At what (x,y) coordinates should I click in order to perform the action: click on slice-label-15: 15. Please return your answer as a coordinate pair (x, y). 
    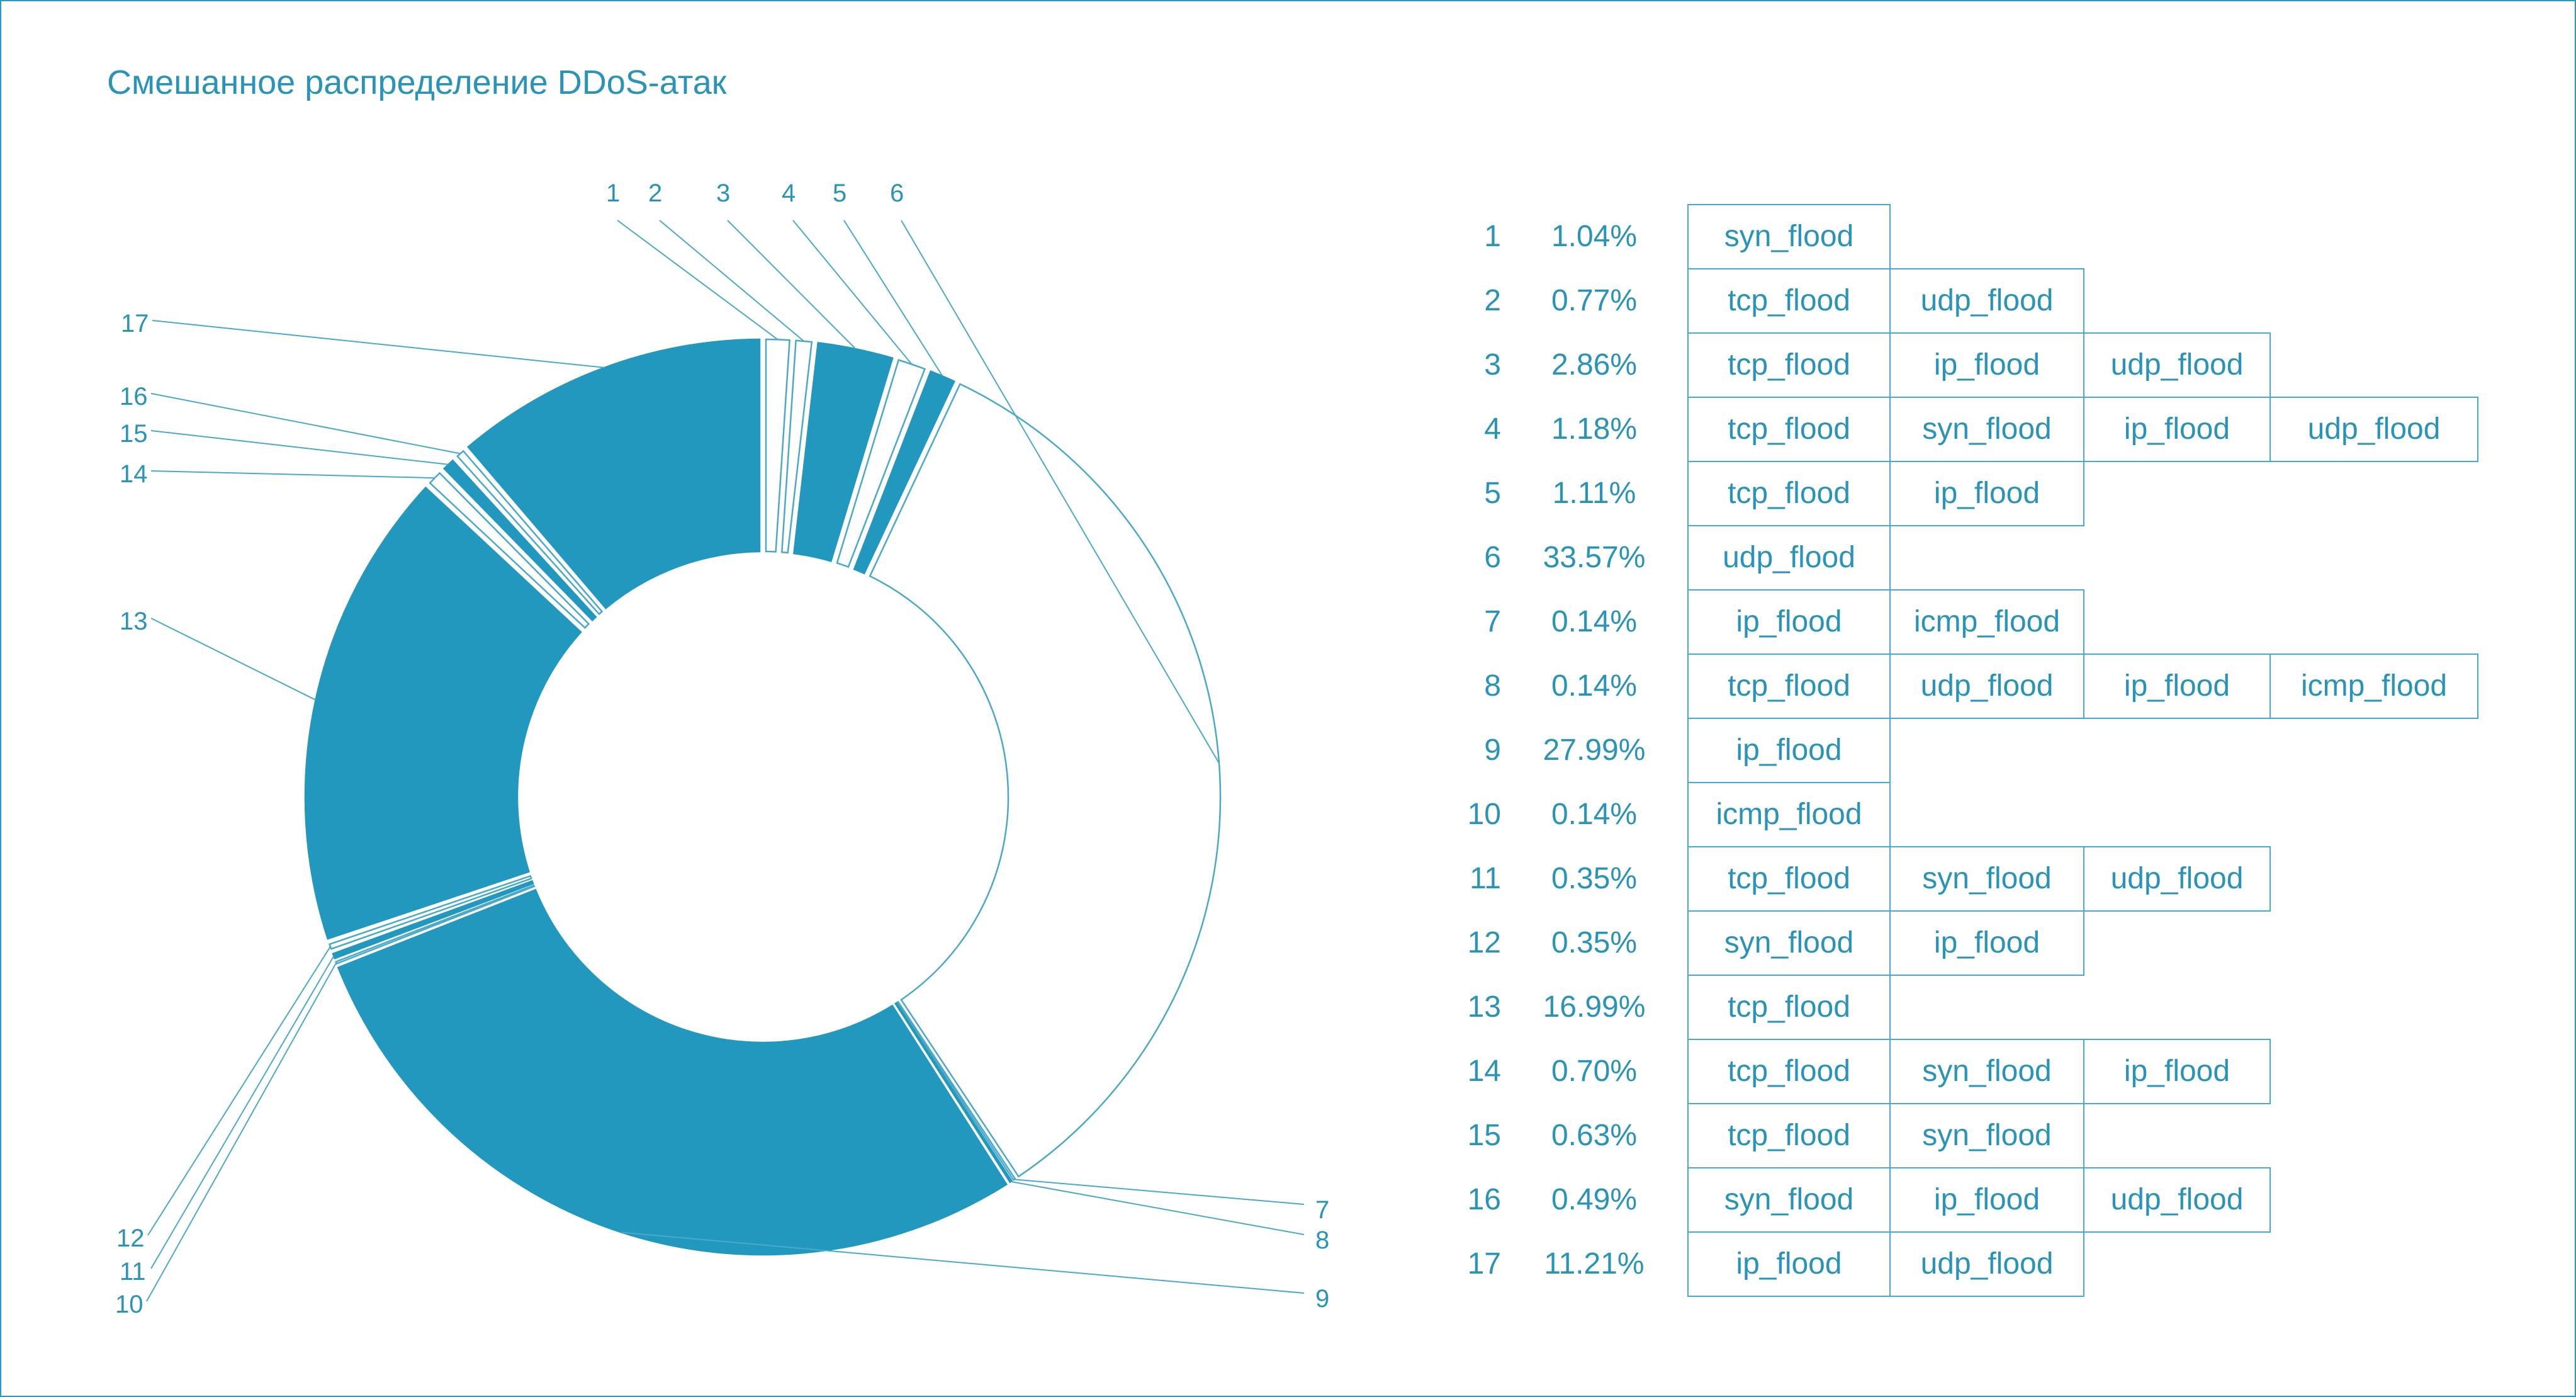
    Looking at the image, I should click on (134, 434).